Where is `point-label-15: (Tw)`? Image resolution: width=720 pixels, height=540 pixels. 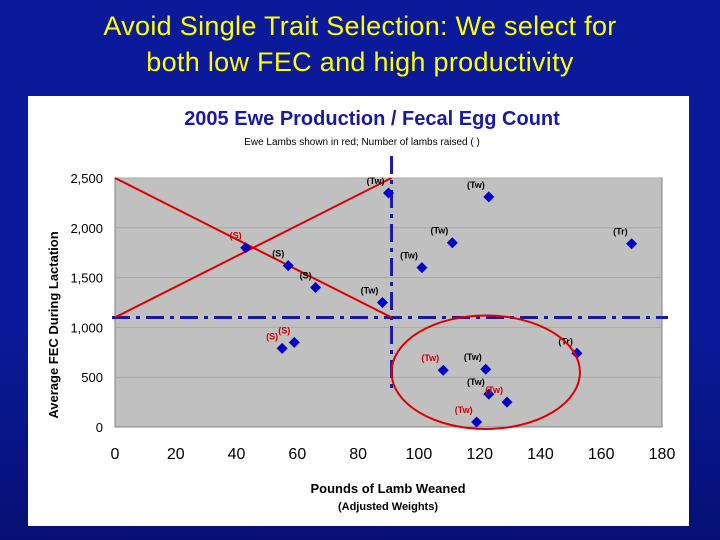 point-label-15: (Tw) is located at coordinates (494, 390).